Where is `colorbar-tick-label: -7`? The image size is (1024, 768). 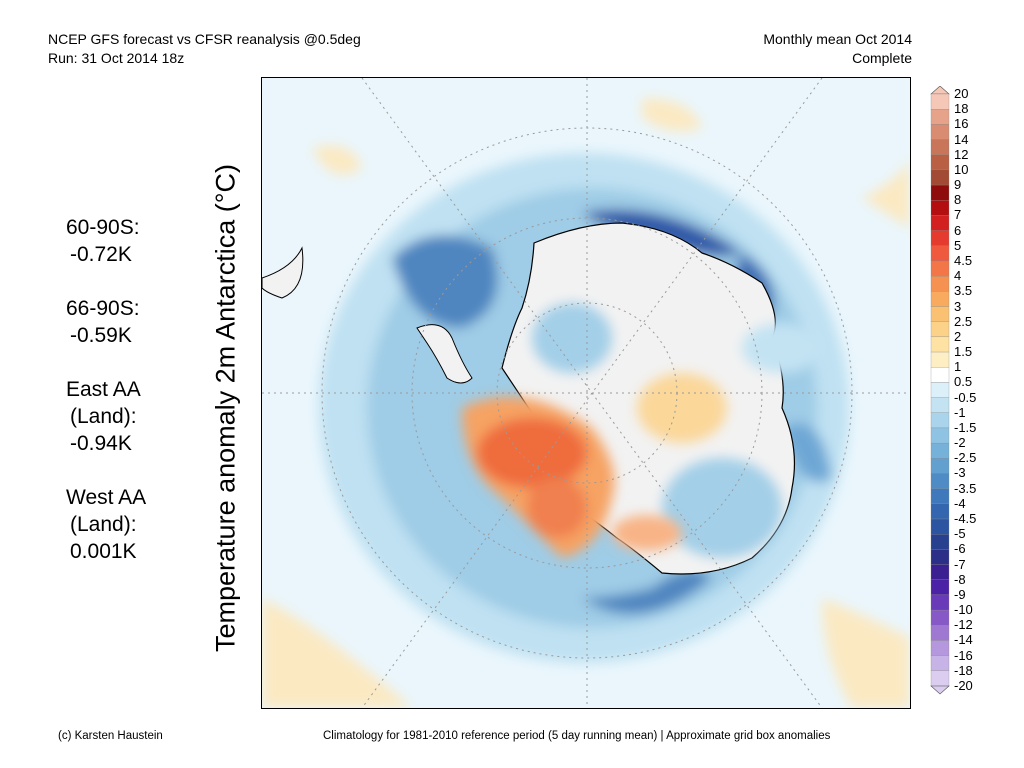
colorbar-tick-label: -7 is located at coordinates (960, 564).